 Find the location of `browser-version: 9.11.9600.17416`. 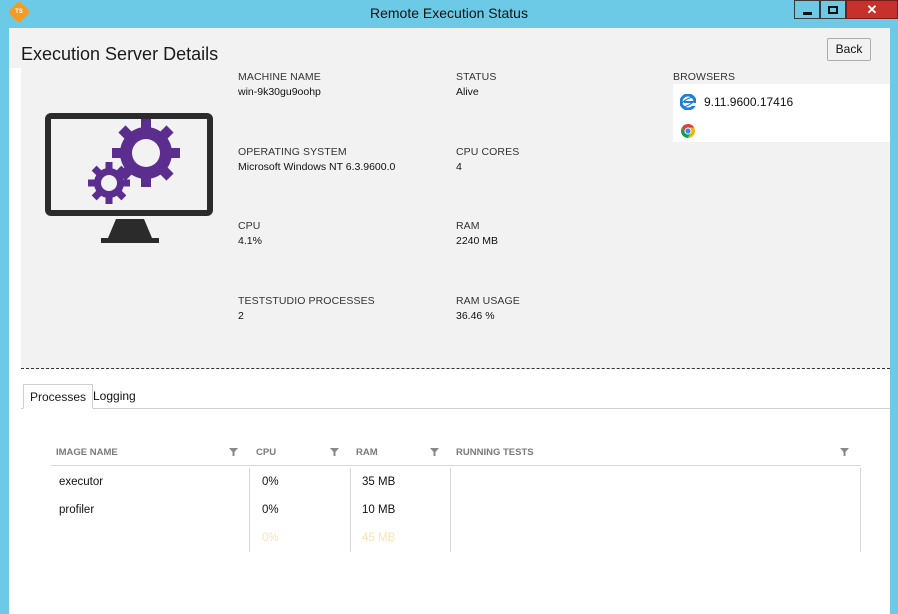

browser-version: 9.11.9600.17416 is located at coordinates (749, 102).